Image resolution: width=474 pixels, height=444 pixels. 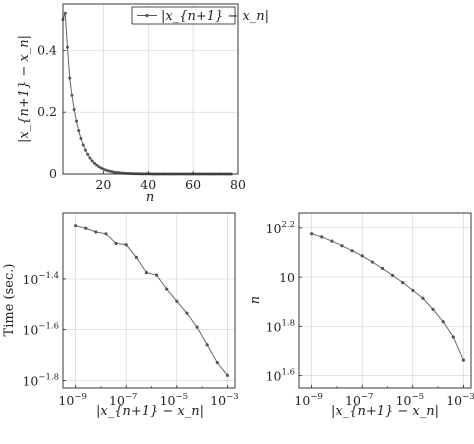 What do you see at coordinates (215, 16) in the screenshot?
I see `legend-entry-label: |x_{n+1} − x_n|` at bounding box center [215, 16].